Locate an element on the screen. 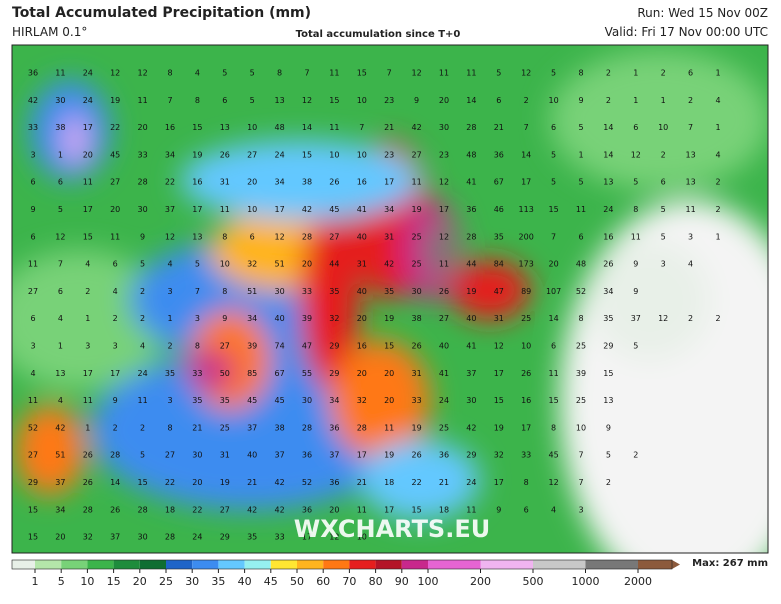 This screenshot has width=781, height=604. colorbar-label: 60 is located at coordinates (323, 581).